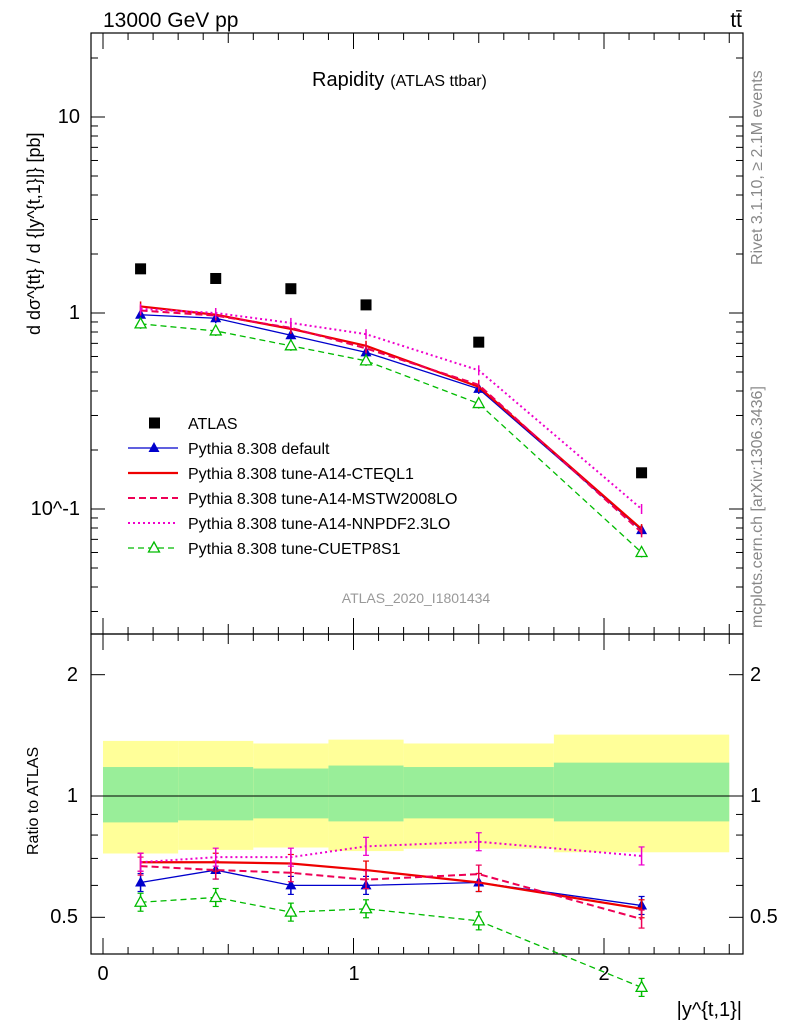 The height and width of the screenshot is (1024, 786). Describe the element at coordinates (294, 549) in the screenshot. I see `legend-label-cuetp8s1: Pythia 8.308 tune-CUETP8S1` at that location.